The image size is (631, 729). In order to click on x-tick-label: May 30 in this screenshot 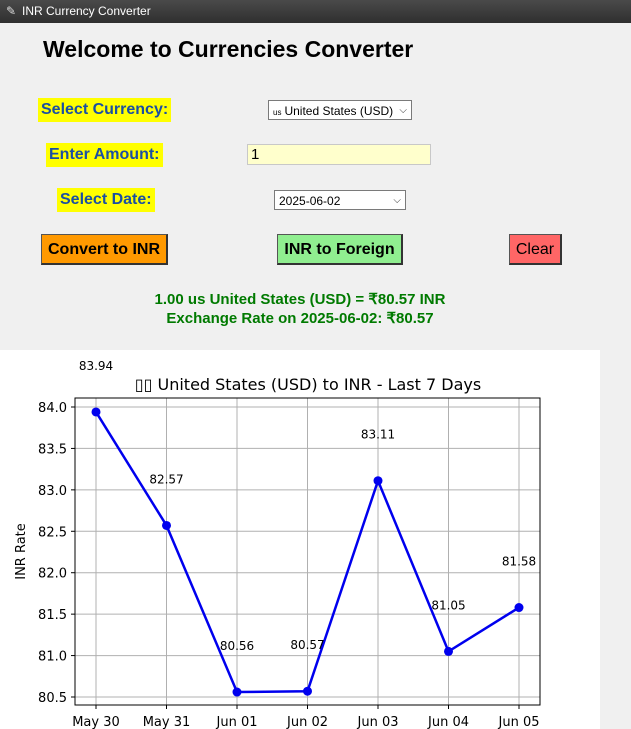, I will do `click(96, 722)`.